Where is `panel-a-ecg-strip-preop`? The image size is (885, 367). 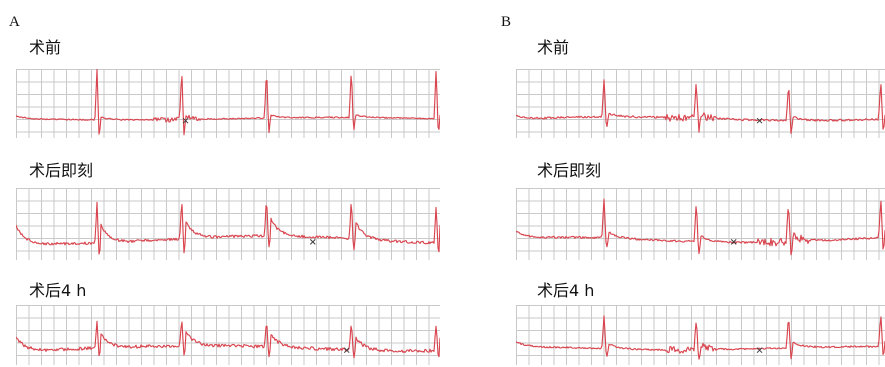 panel-a-ecg-strip-preop is located at coordinates (228, 103).